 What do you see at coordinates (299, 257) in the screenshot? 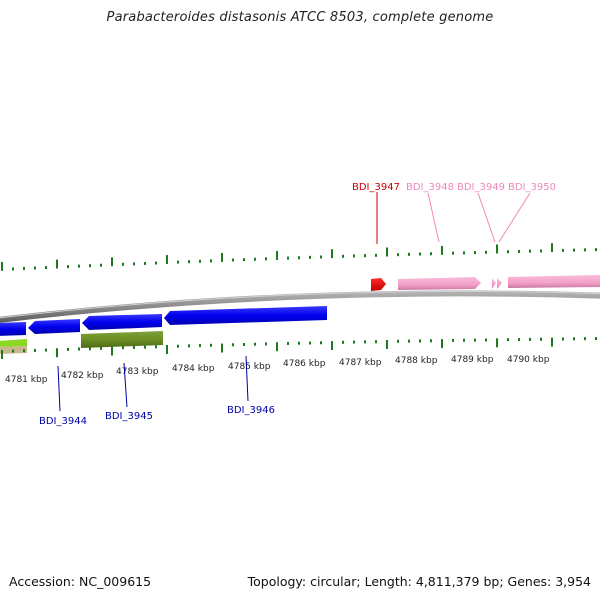
I see `outer-tick-row` at bounding box center [299, 257].